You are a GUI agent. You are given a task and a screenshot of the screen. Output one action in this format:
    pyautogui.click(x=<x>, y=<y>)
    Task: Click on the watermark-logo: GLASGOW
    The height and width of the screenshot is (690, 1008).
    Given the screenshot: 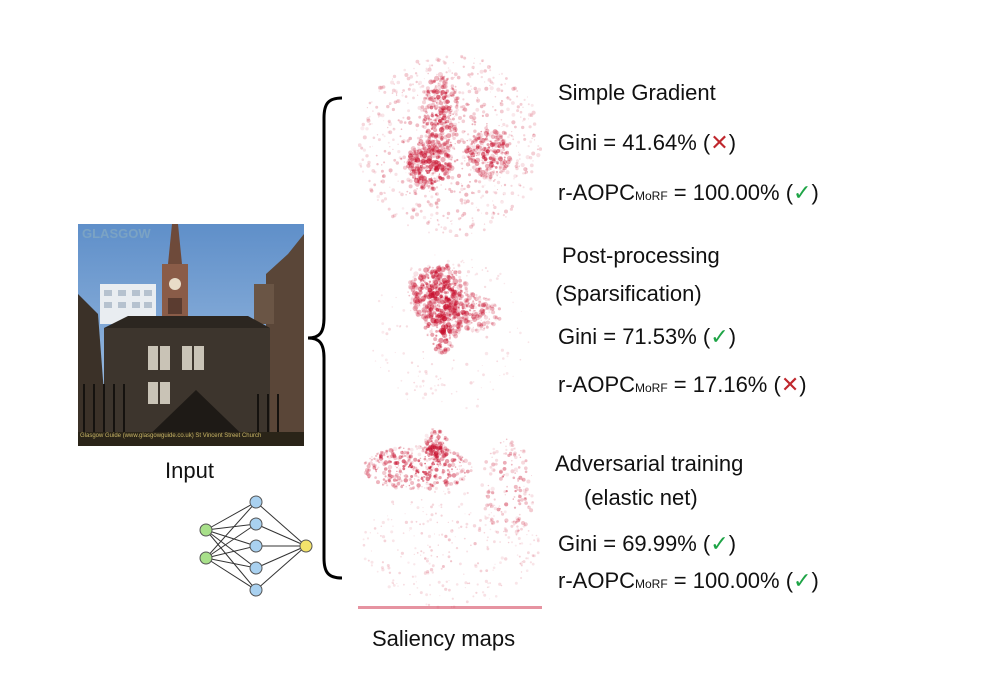 What is the action you would take?
    pyautogui.click(x=116, y=233)
    